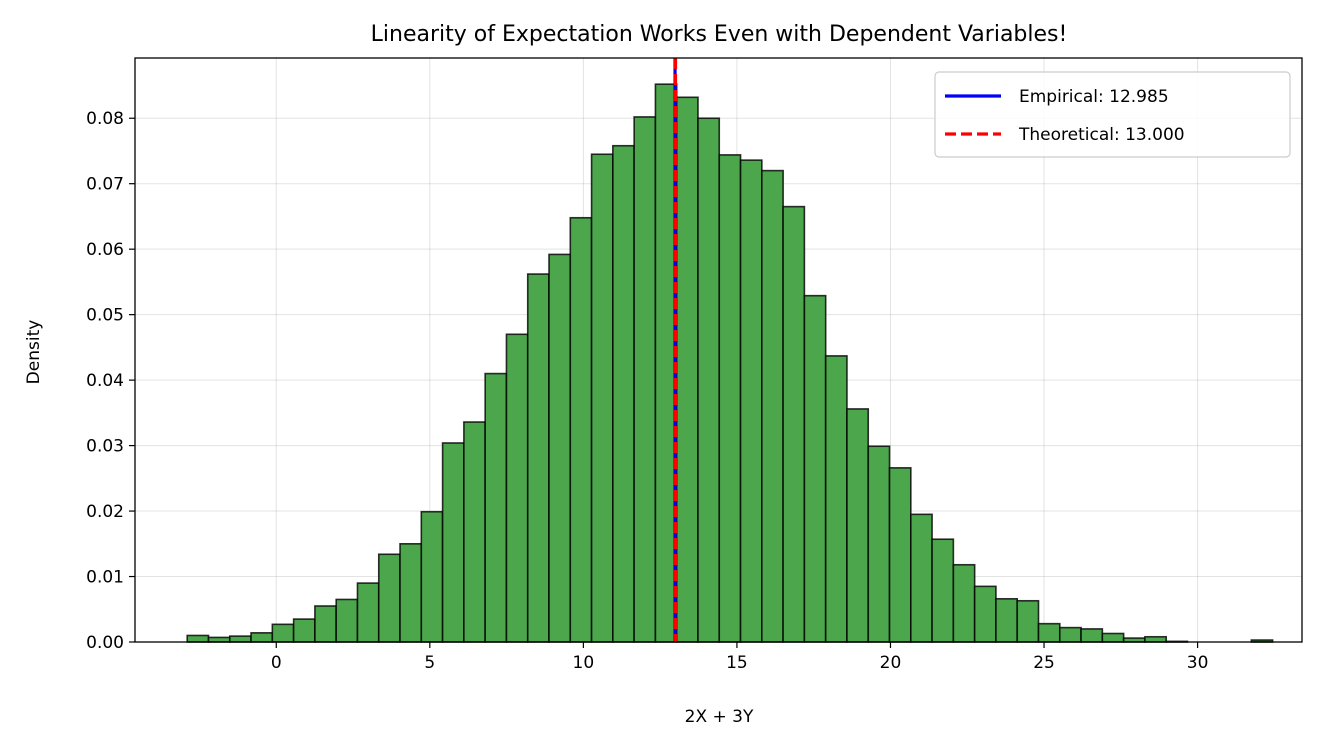  Describe the element at coordinates (105, 512) in the screenshot. I see `y-tick-label: 0.02` at that location.